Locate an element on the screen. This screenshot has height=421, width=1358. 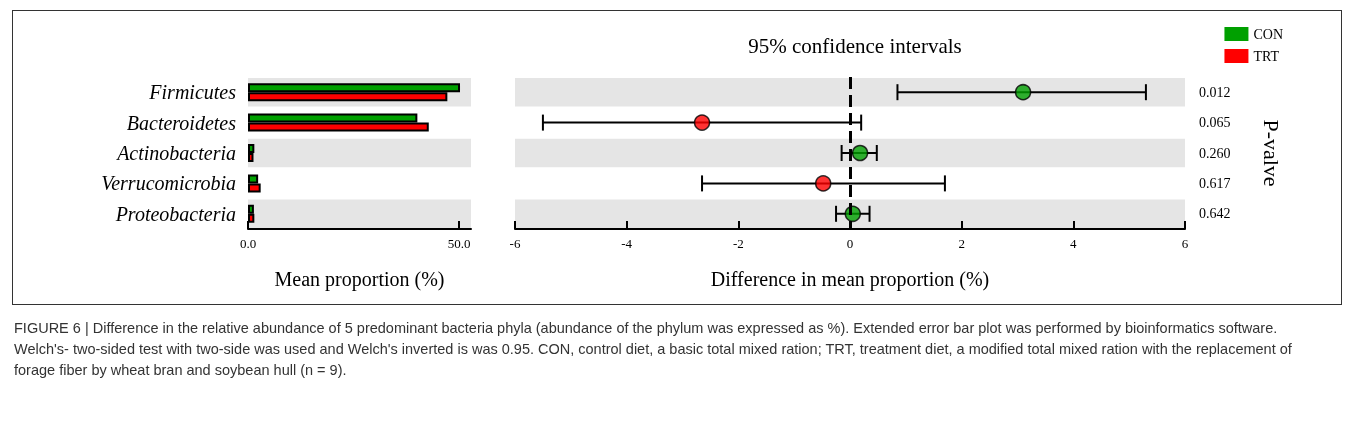
x-axis-title: Mean proportion (%) is located at coordinates (359, 279).